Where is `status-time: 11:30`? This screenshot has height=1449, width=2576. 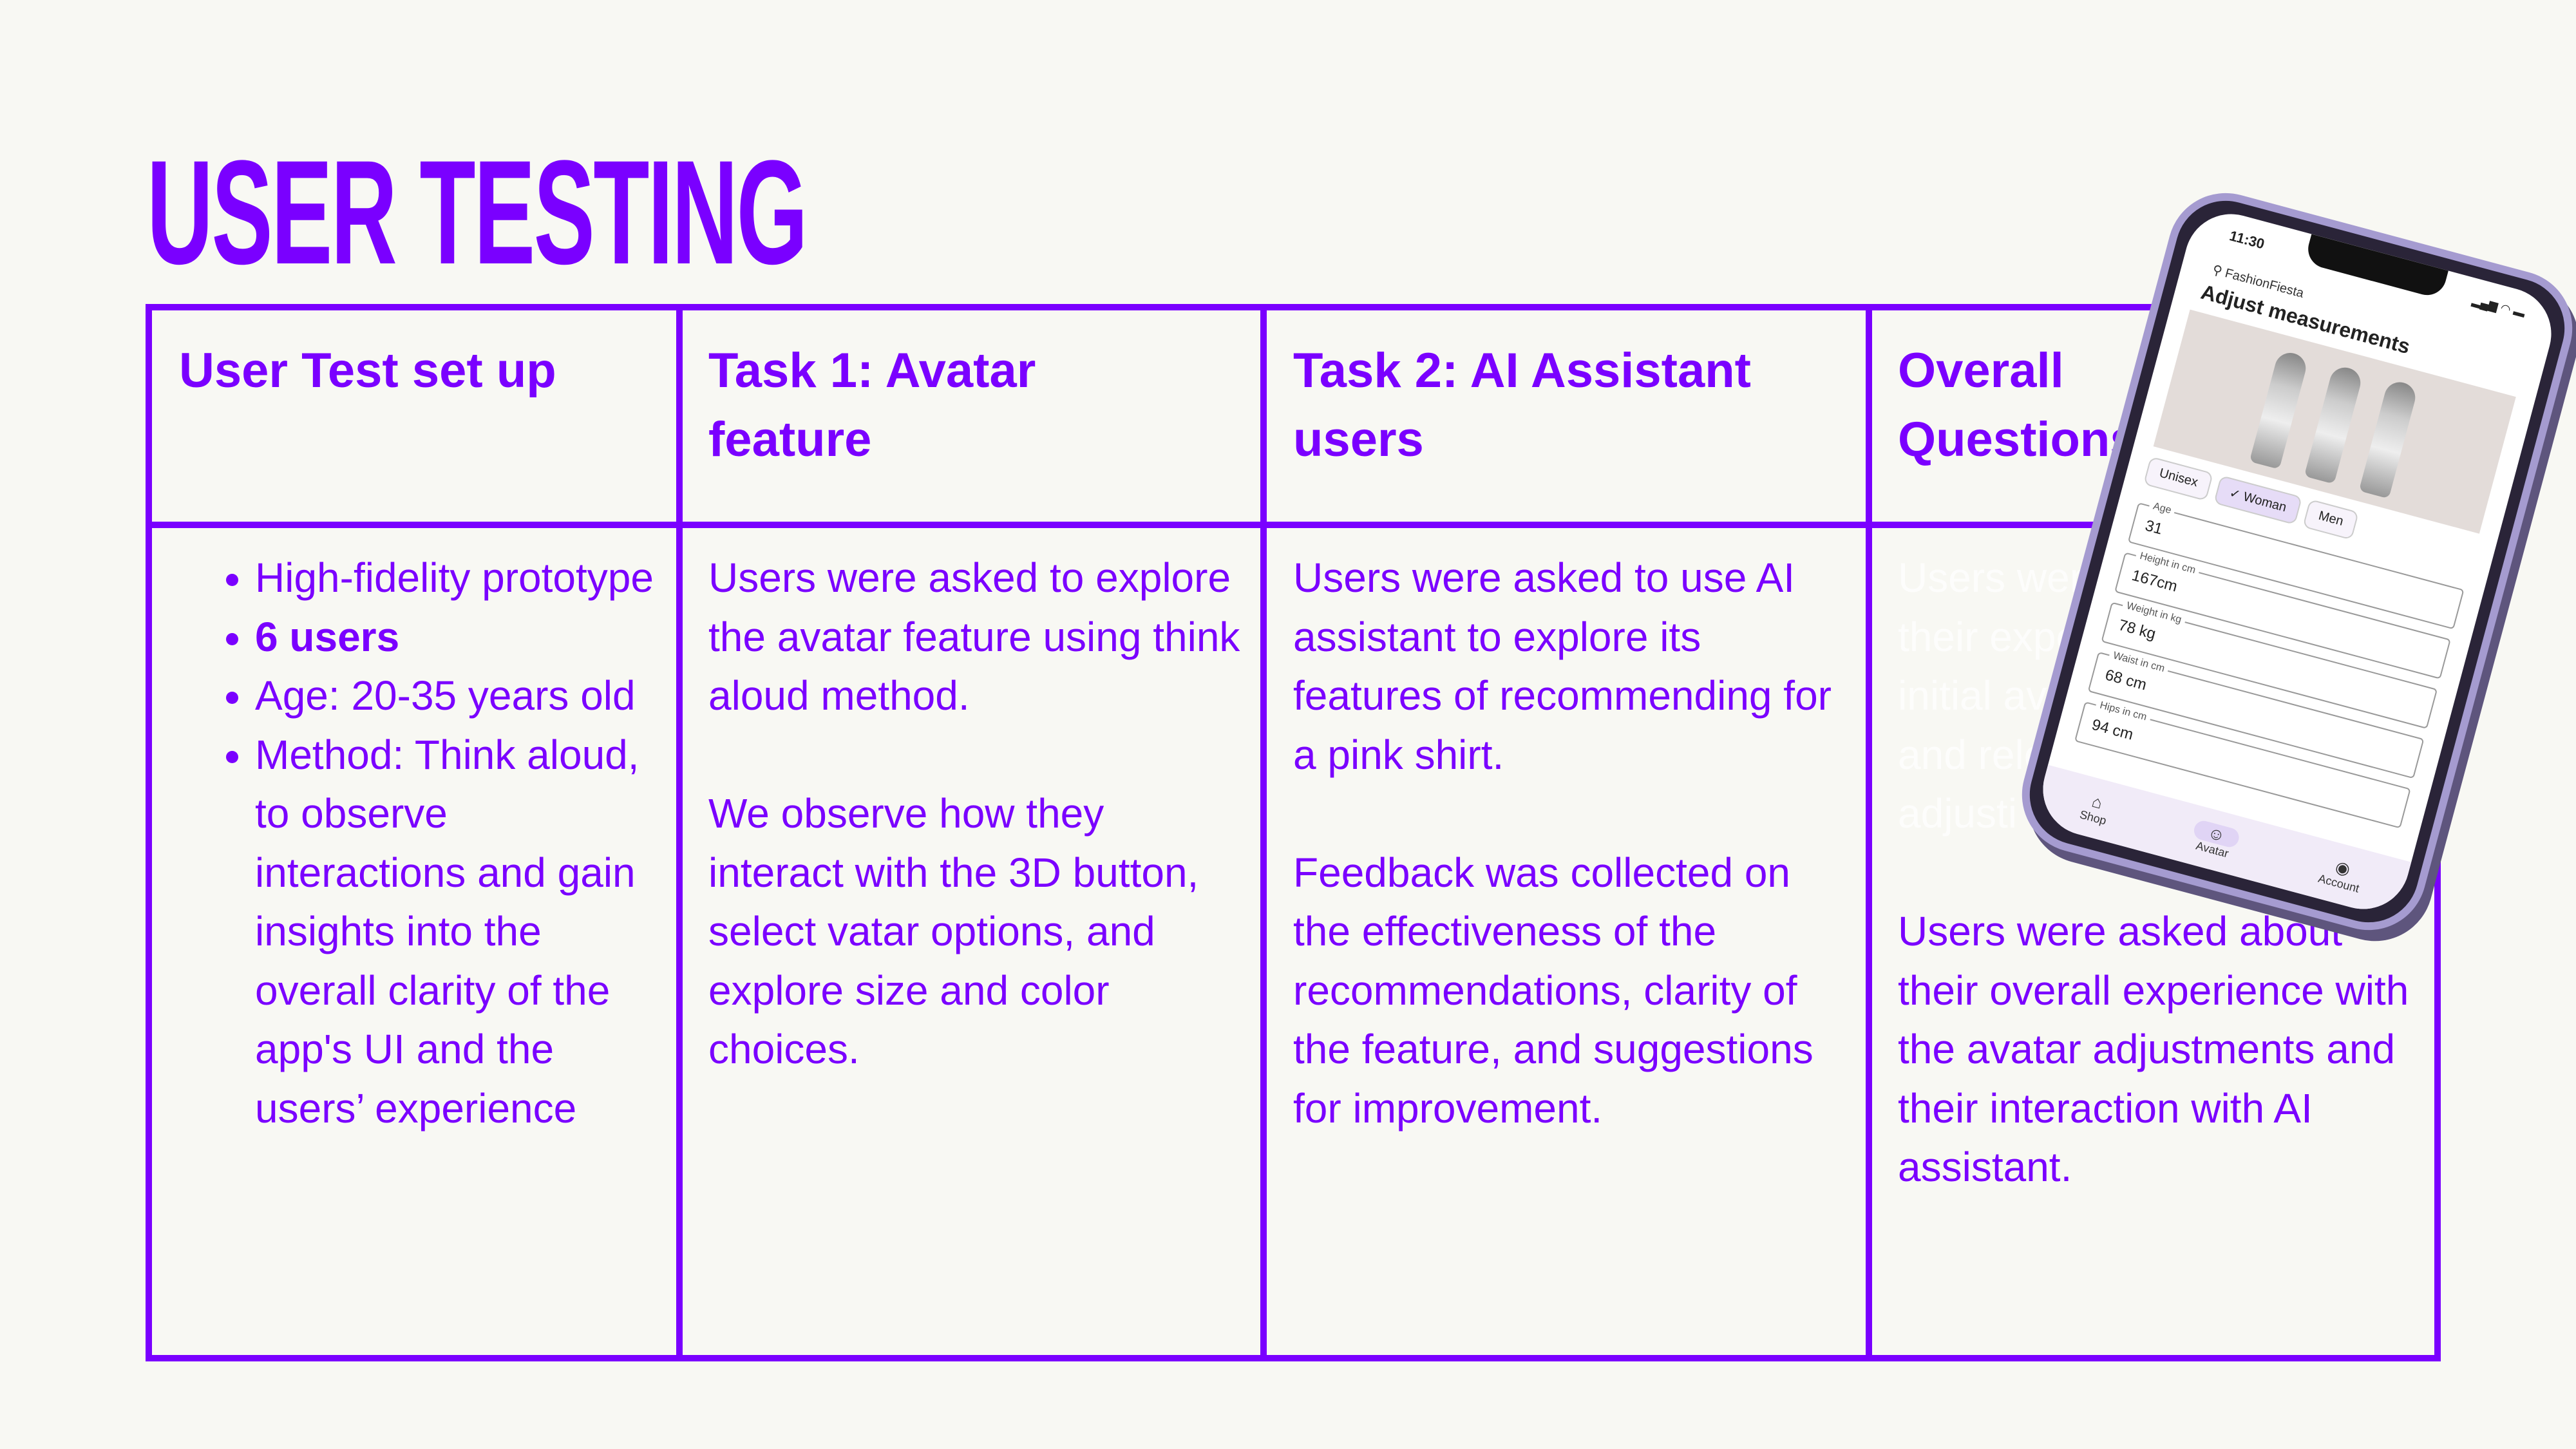
status-time: 11:30 is located at coordinates (2247, 240).